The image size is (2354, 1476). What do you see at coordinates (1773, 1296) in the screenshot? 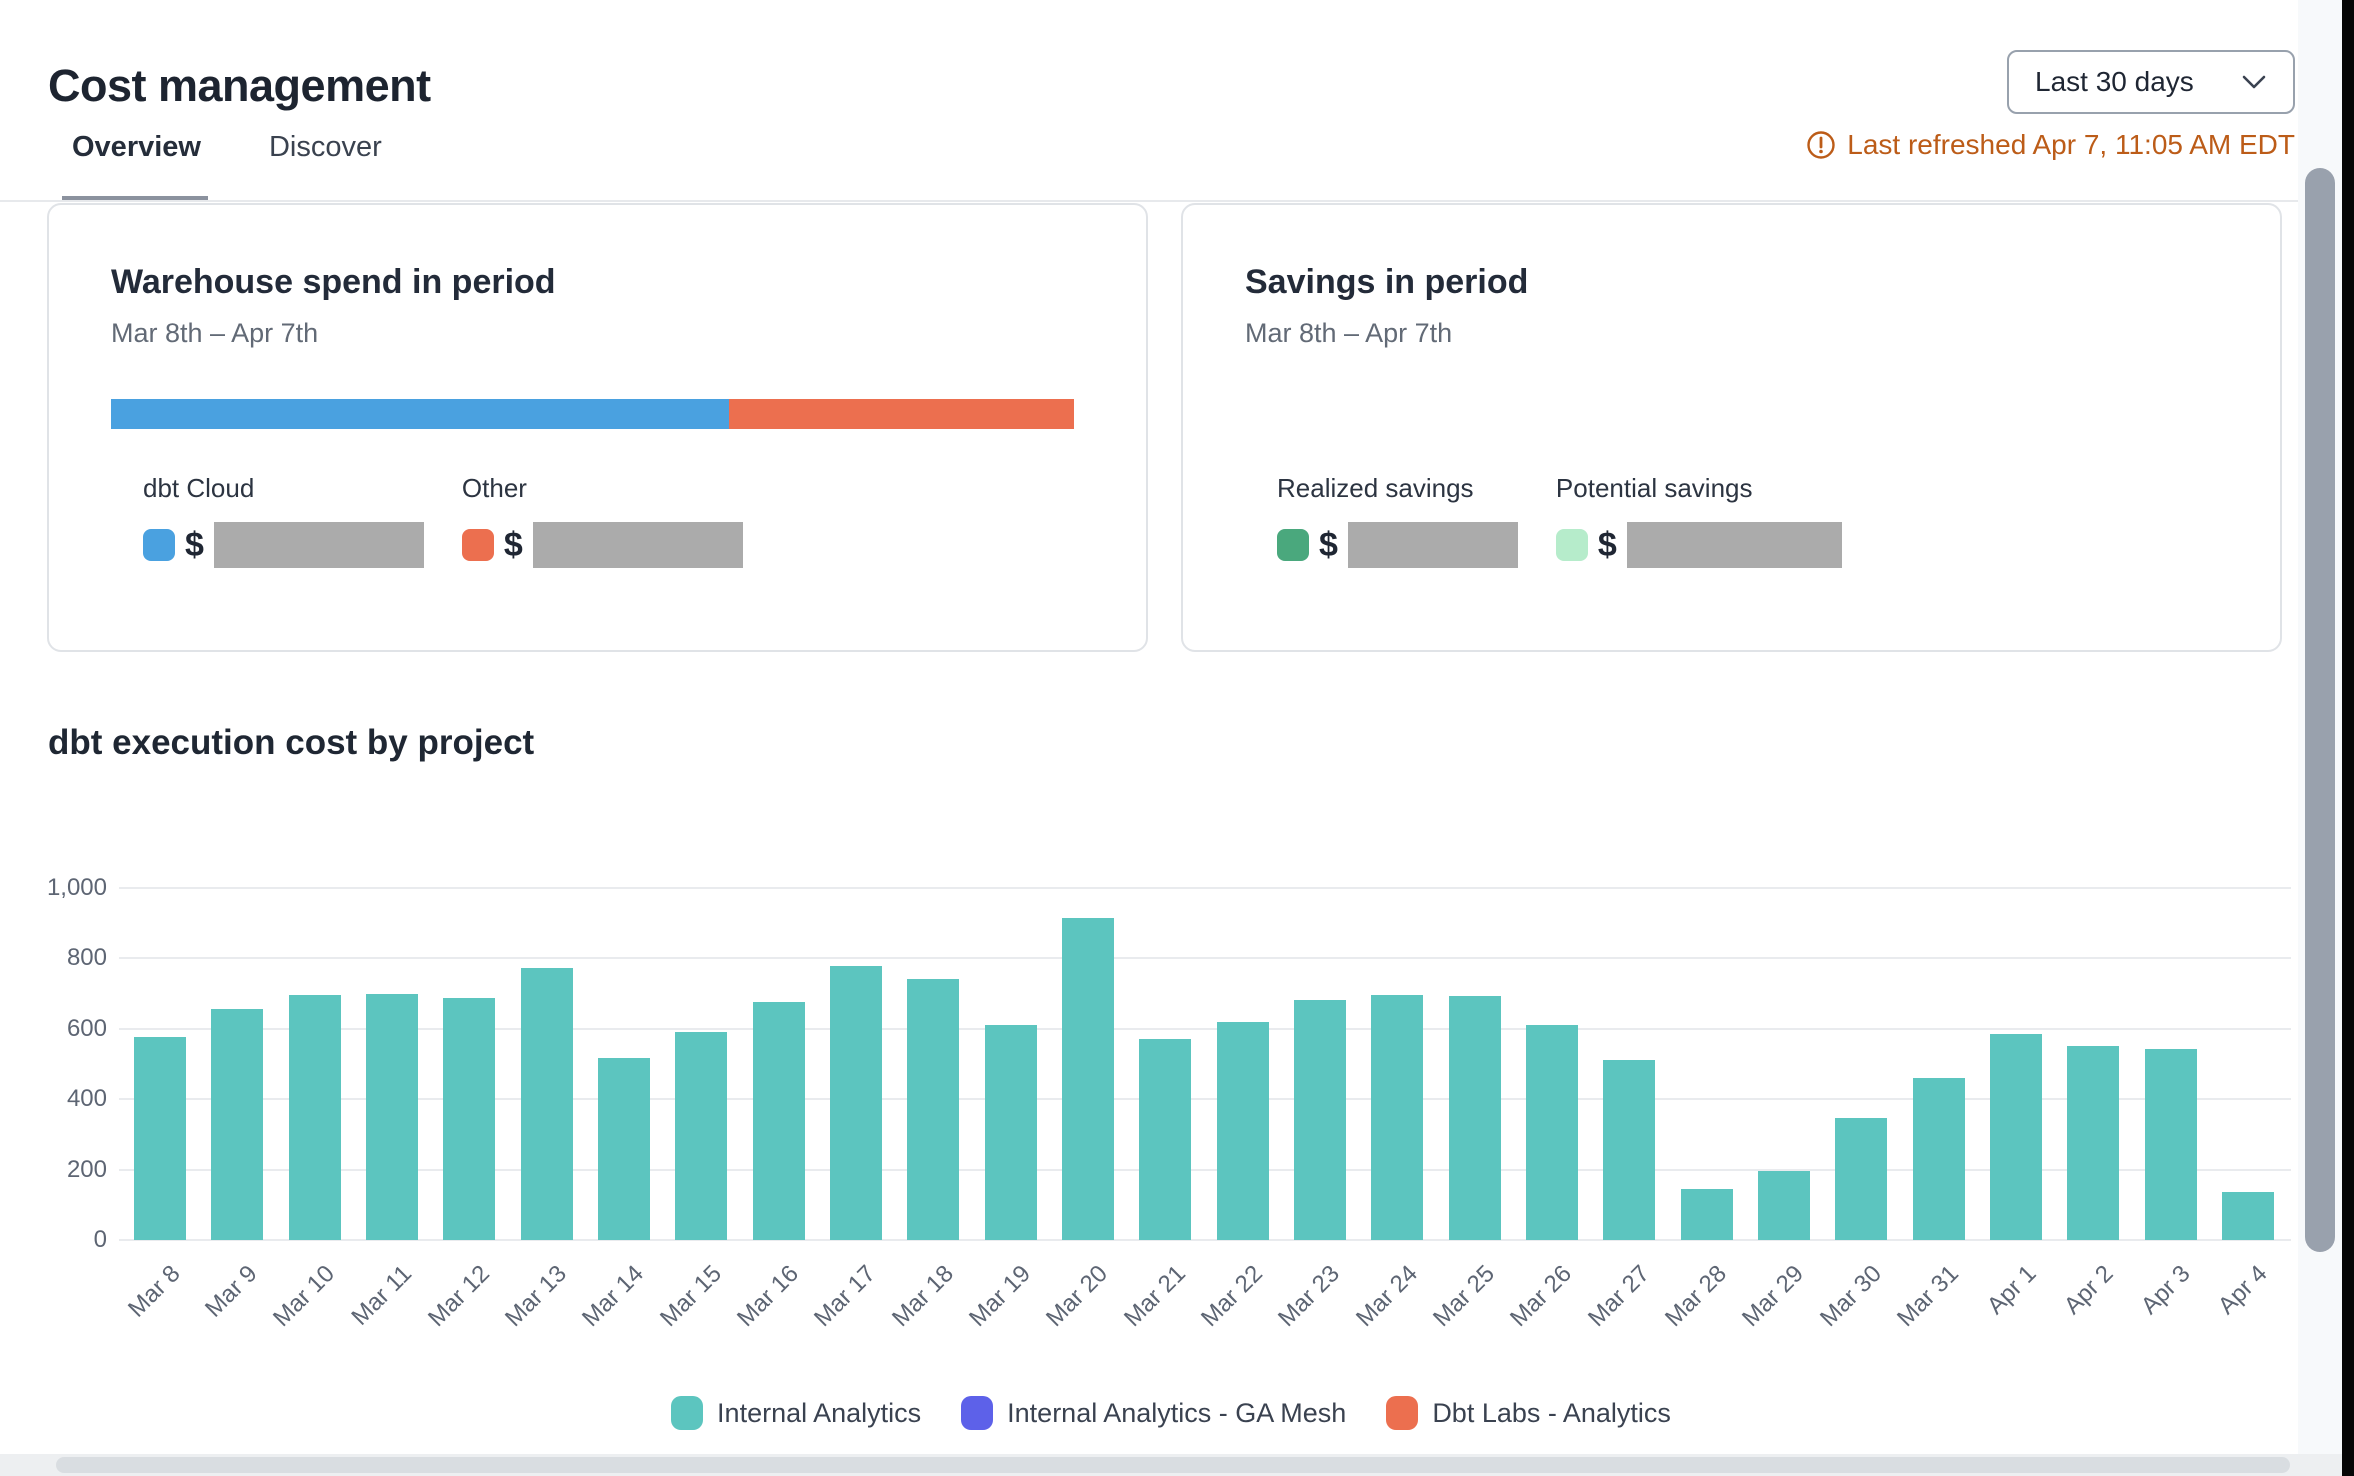
I see `x-axis-tick-label: Mar 29` at bounding box center [1773, 1296].